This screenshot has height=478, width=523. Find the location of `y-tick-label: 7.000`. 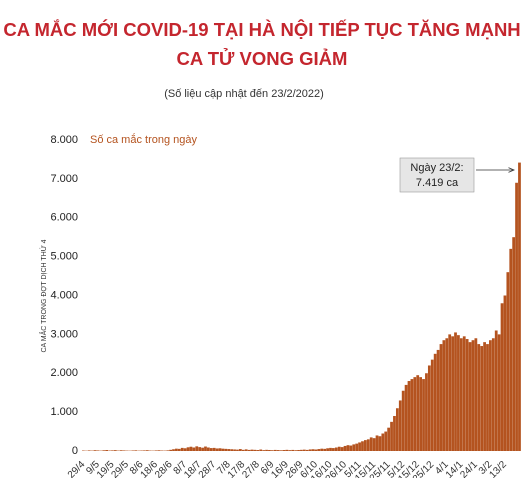

y-tick-label: 7.000 is located at coordinates (64, 179).